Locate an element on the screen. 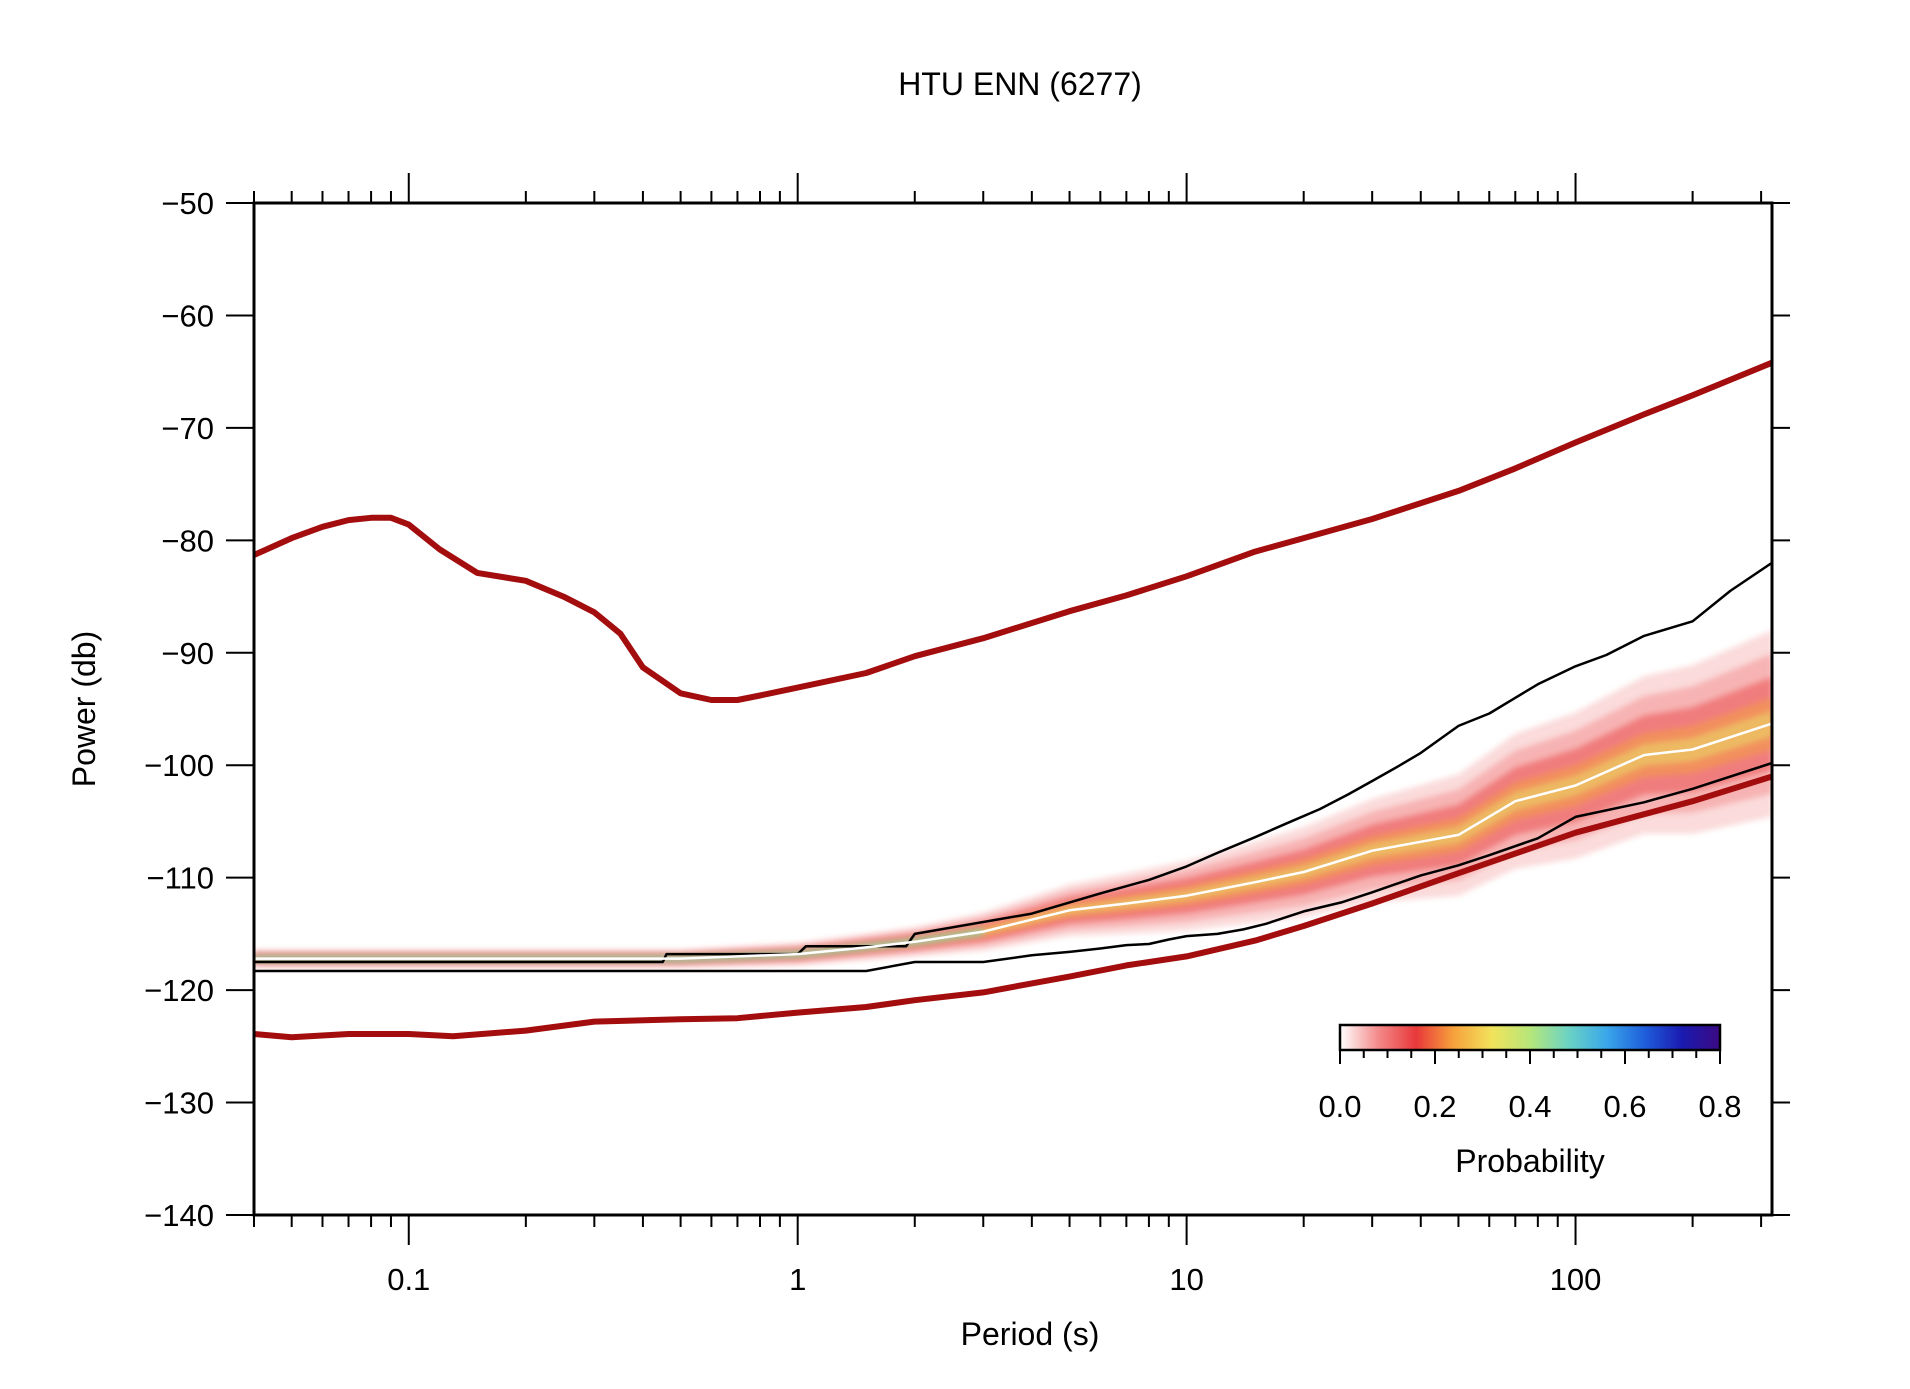 Image resolution: width=1910 pixels, height=1389 pixels. y-tick-label: −50 is located at coordinates (187, 203).